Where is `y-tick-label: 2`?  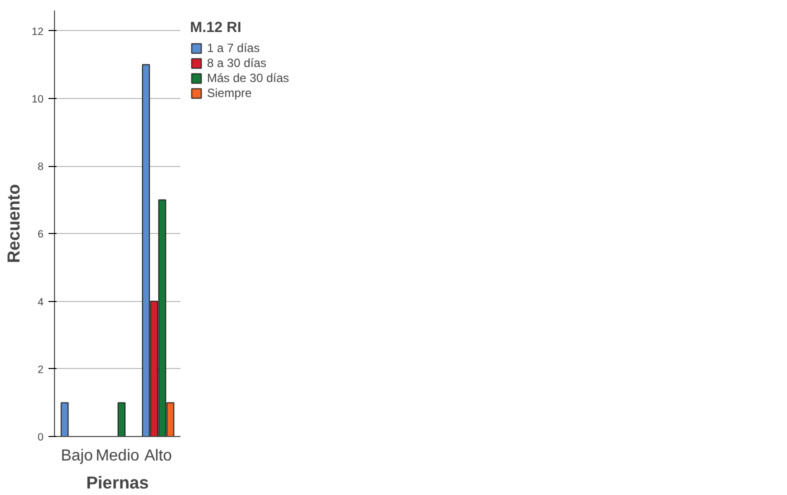
y-tick-label: 2 is located at coordinates (41, 370).